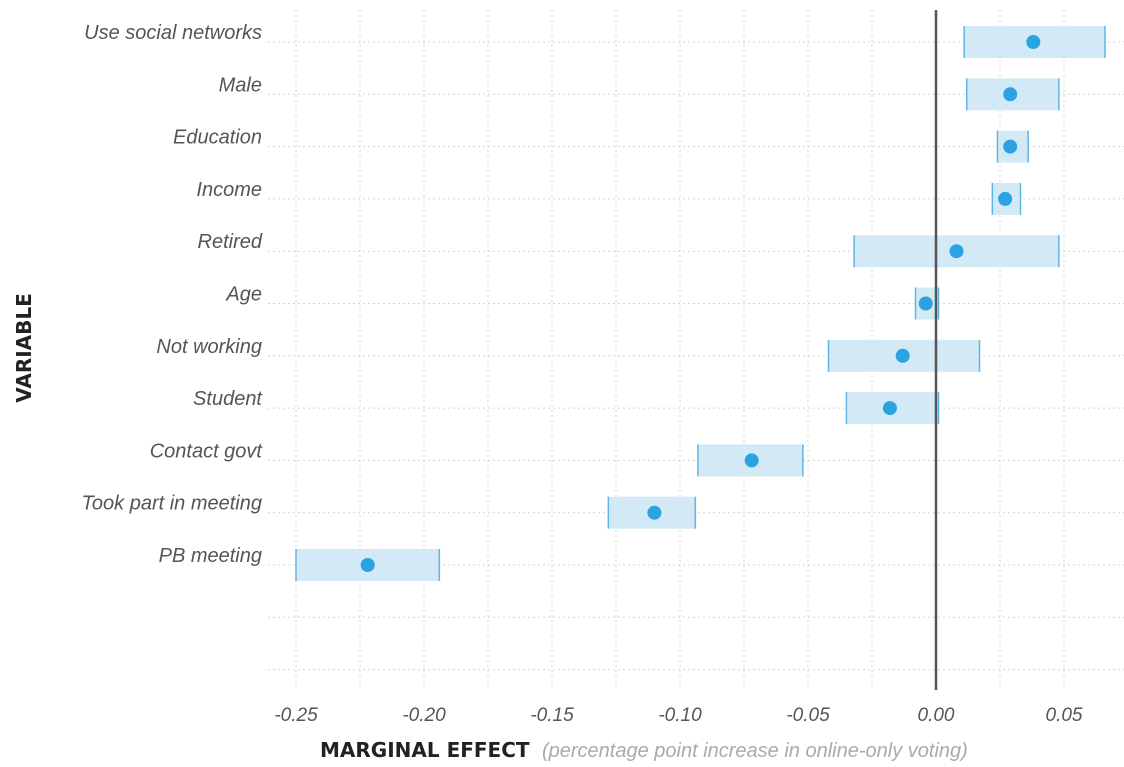 The width and height of the screenshot is (1124, 767). What do you see at coordinates (1064, 715) in the screenshot?
I see `x-tick-label: 0.05` at bounding box center [1064, 715].